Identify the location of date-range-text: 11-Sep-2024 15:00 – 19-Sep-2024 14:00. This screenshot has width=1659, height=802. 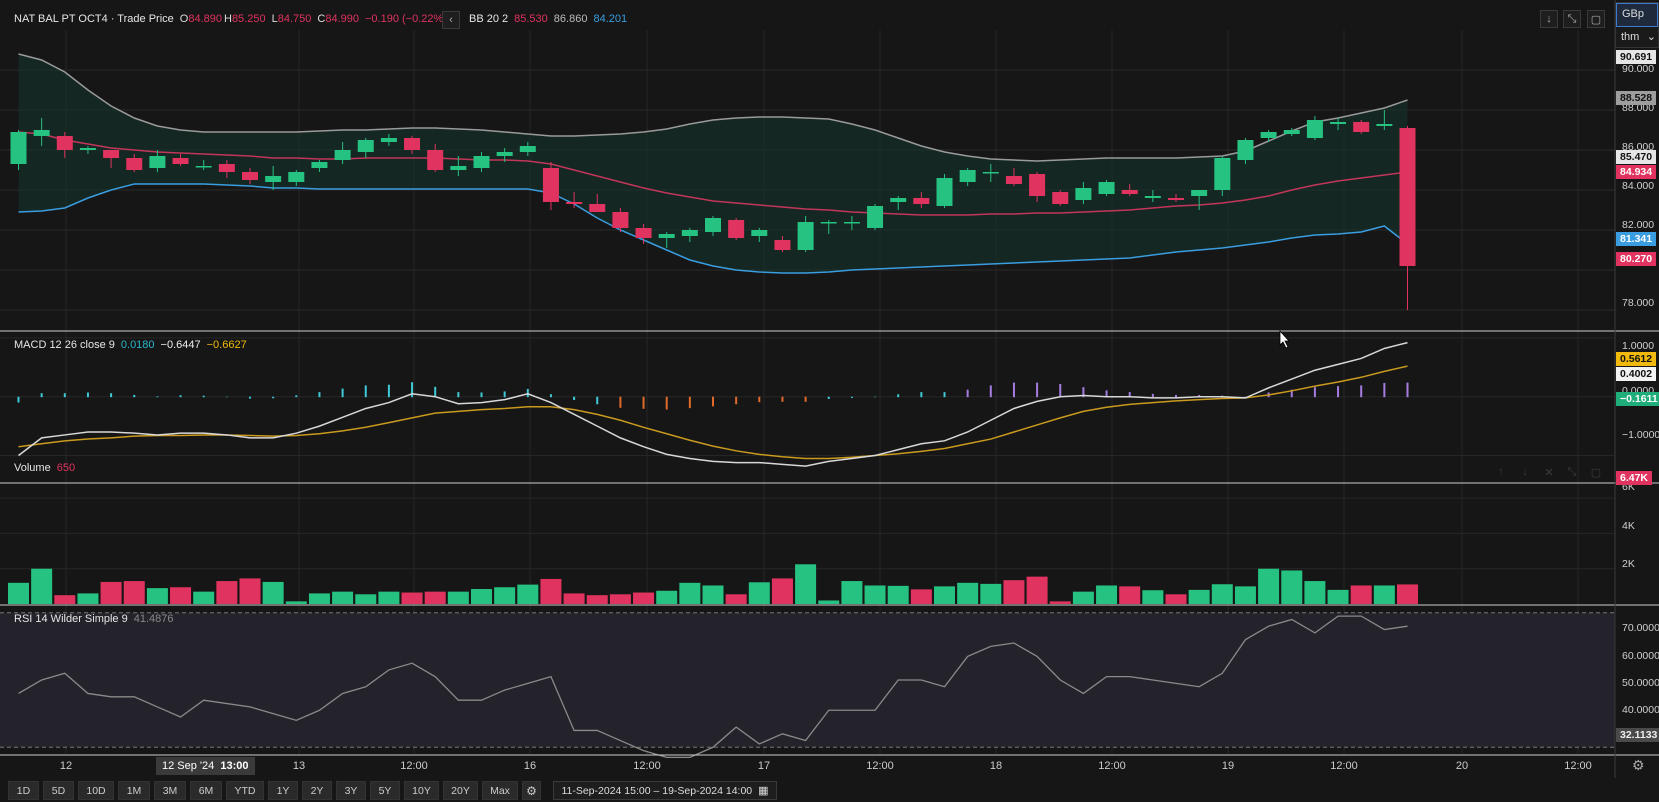
(657, 790).